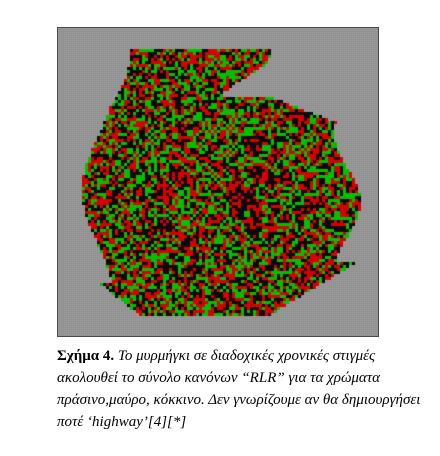  I want to click on caption-label: Σχήμα 4., so click(86, 356).